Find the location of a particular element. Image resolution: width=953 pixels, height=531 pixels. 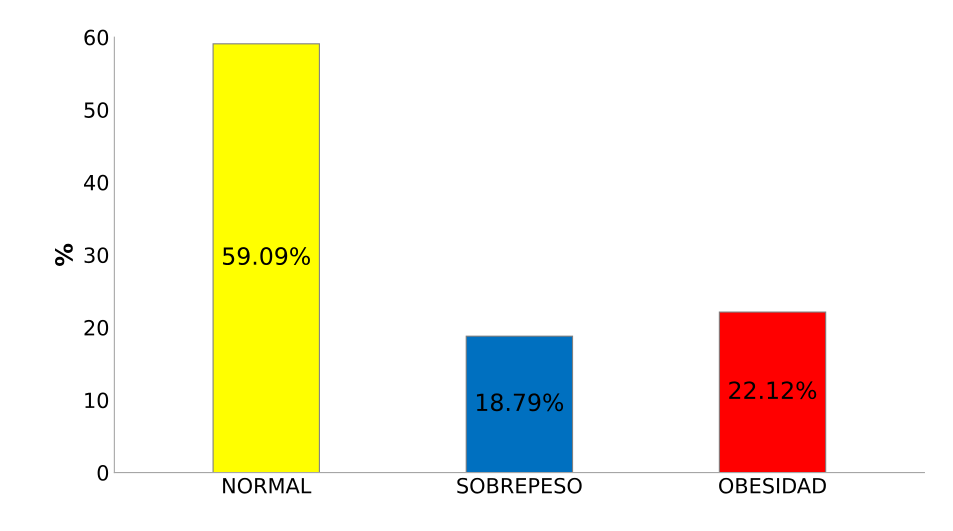

x-tick-label: SOBREPESO is located at coordinates (519, 486).